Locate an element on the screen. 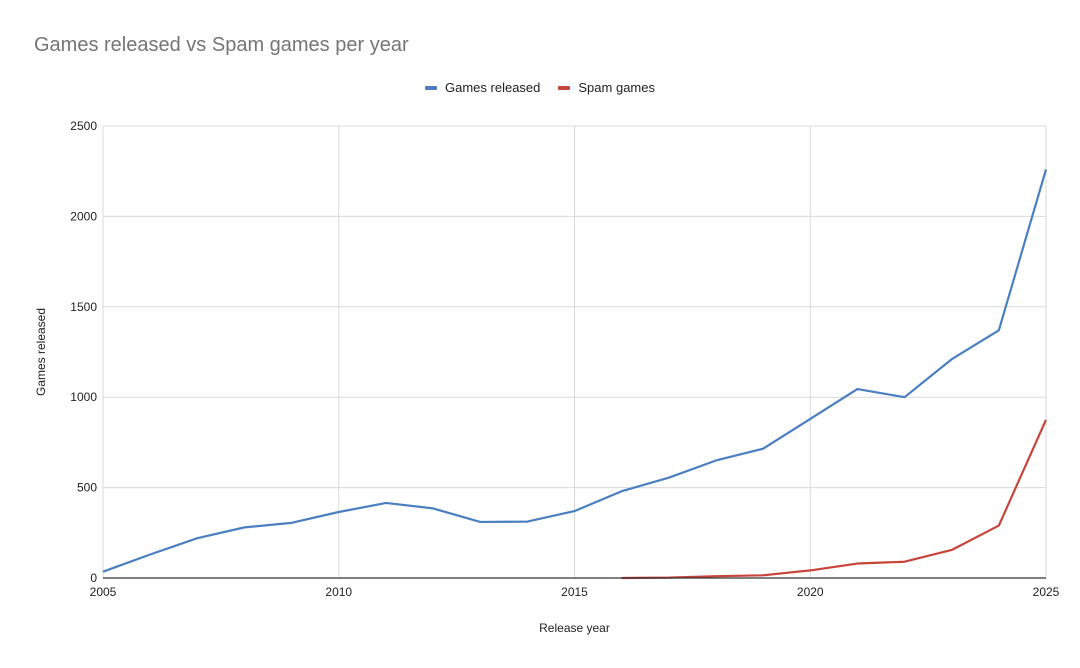 Image resolution: width=1080 pixels, height=668 pixels. legend-item-games-released: Games released is located at coordinates (482, 87).